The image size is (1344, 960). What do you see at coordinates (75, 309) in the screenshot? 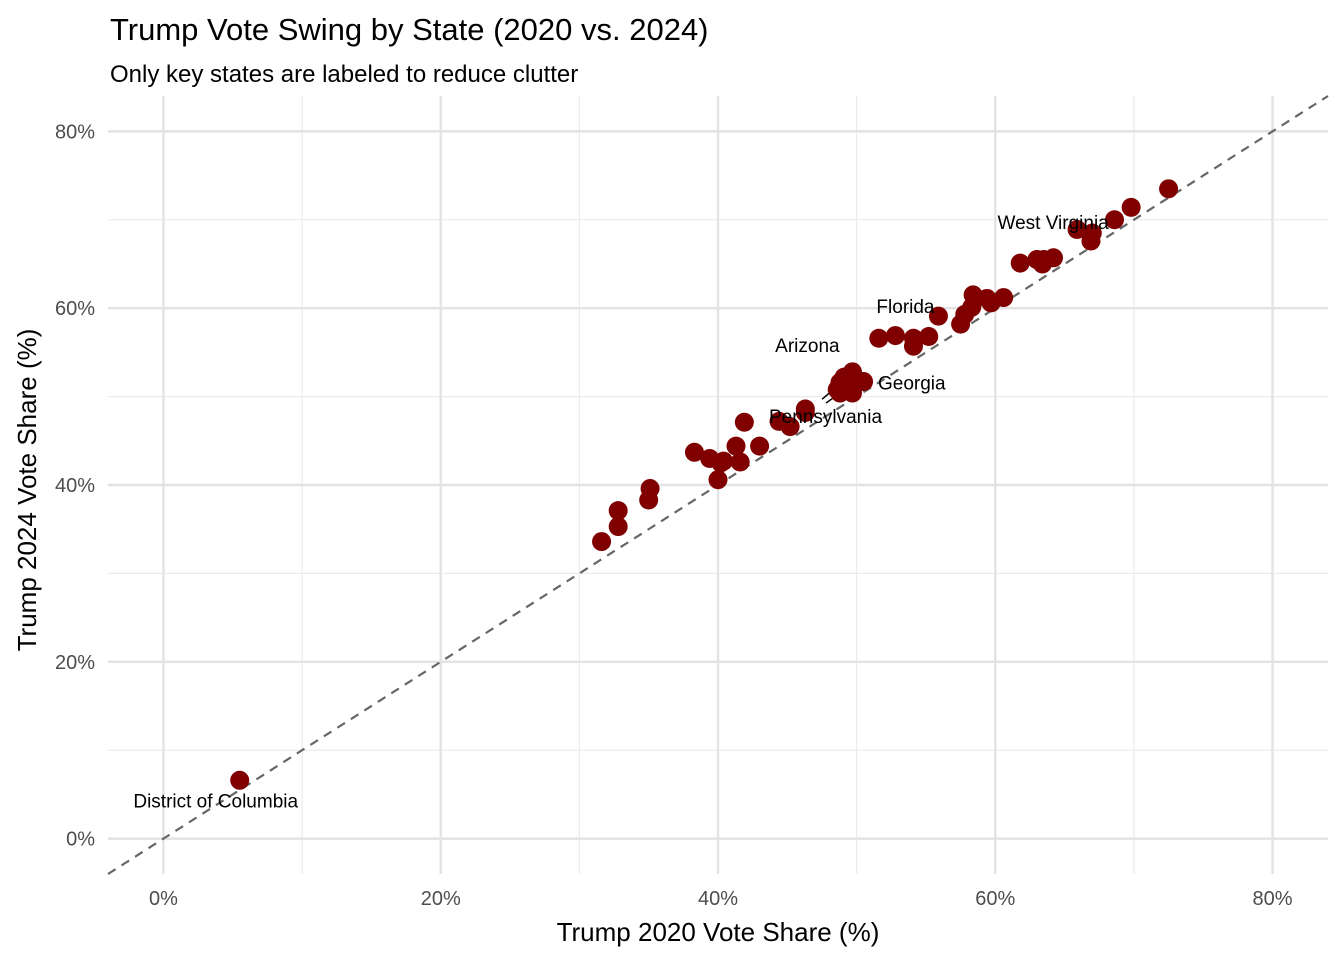
I see `y-tick-label: 60%` at bounding box center [75, 309].